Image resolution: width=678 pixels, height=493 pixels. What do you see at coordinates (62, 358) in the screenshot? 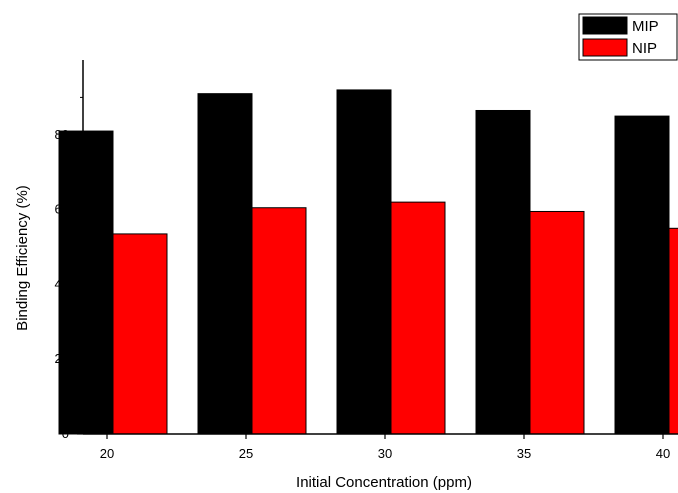
I see `y-tick-label-20: 20` at bounding box center [62, 358].